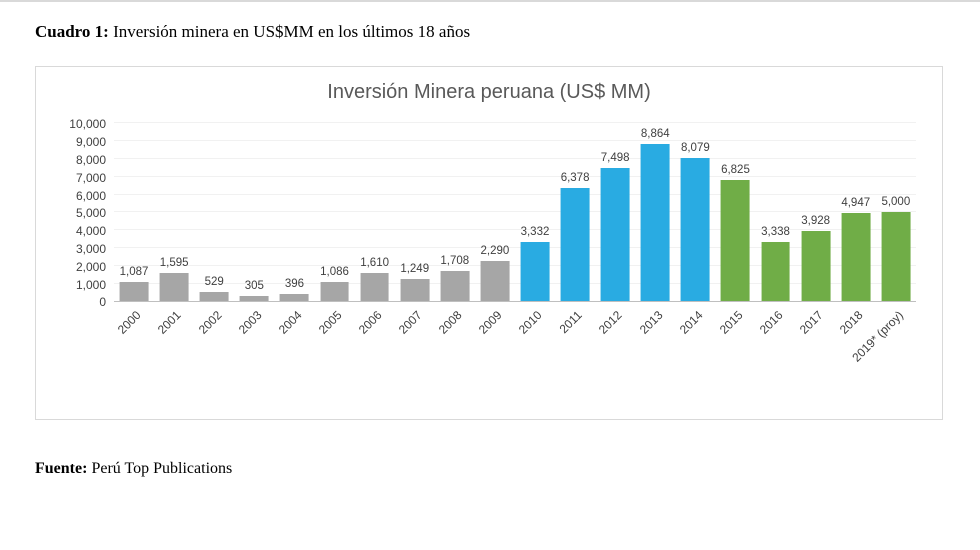  What do you see at coordinates (896, 213) in the screenshot?
I see `bar-slot: 5,000` at bounding box center [896, 213].